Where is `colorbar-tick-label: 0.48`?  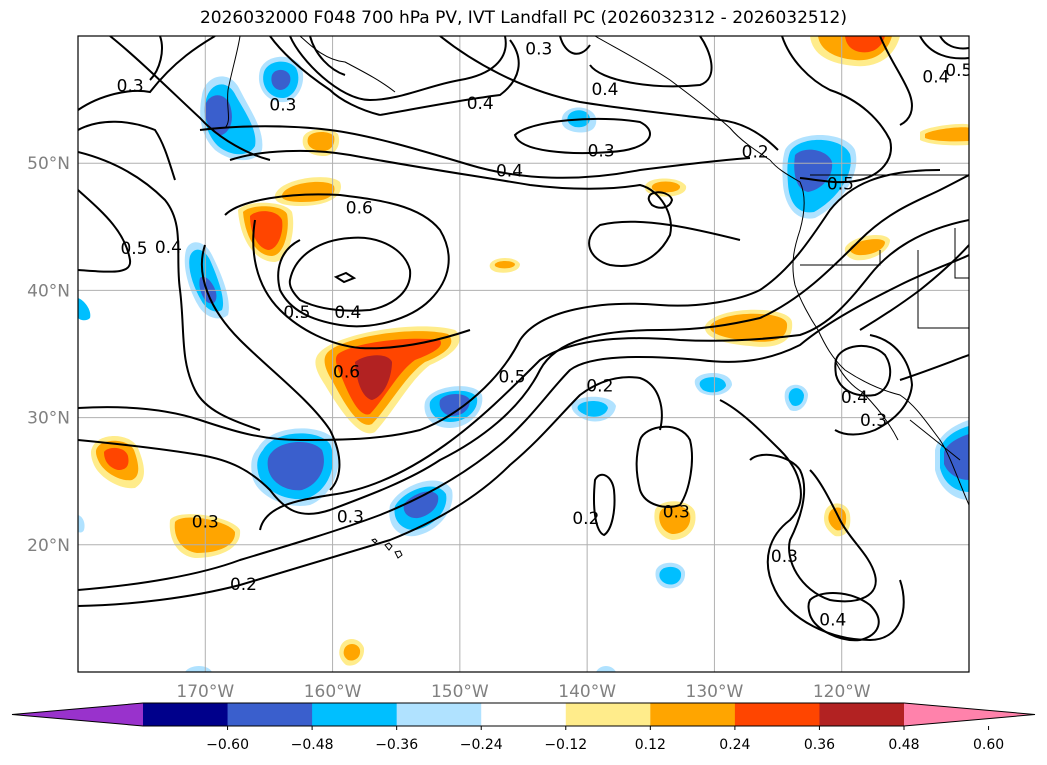
colorbar-tick-label: 0.48 is located at coordinates (903, 745).